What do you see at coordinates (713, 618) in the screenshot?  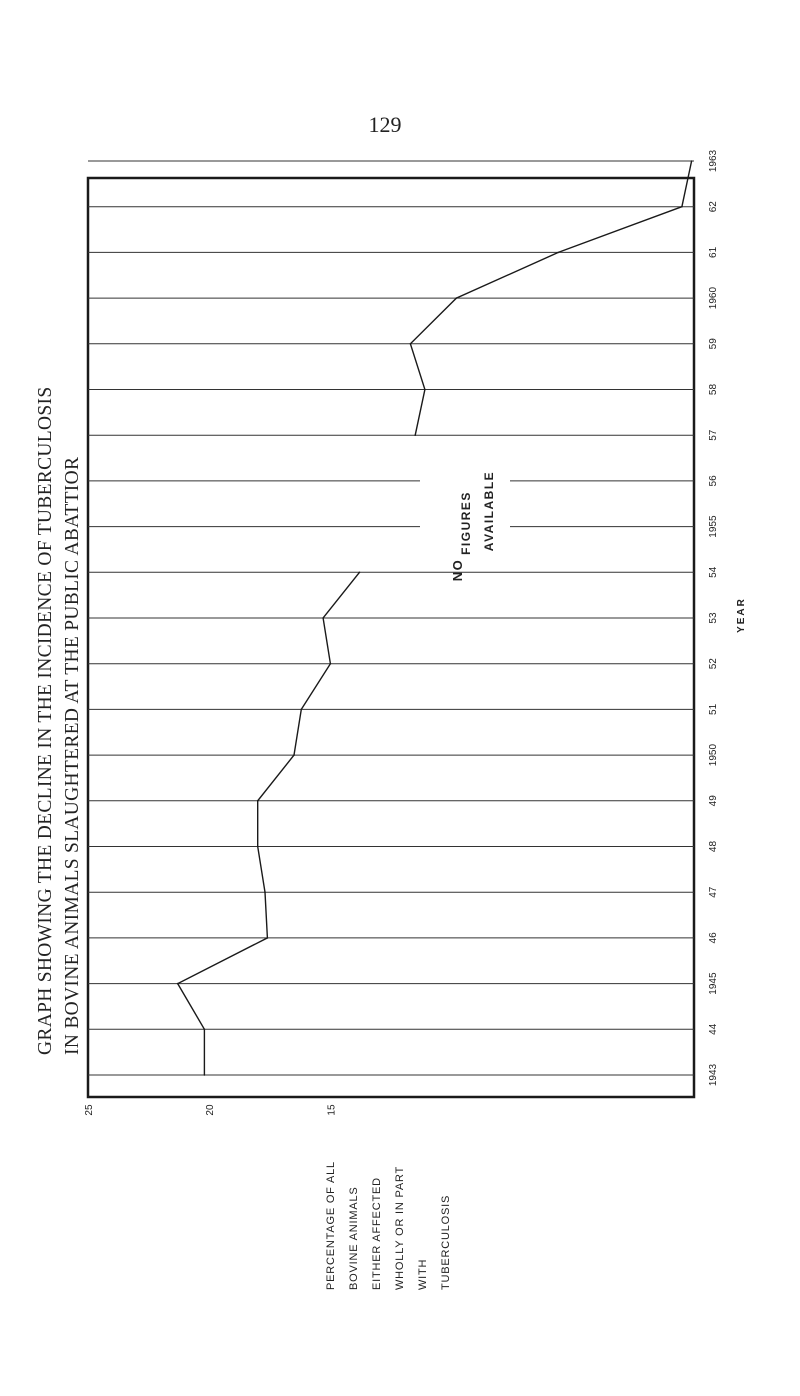 I see `x-tick-label-53: 53` at bounding box center [713, 618].